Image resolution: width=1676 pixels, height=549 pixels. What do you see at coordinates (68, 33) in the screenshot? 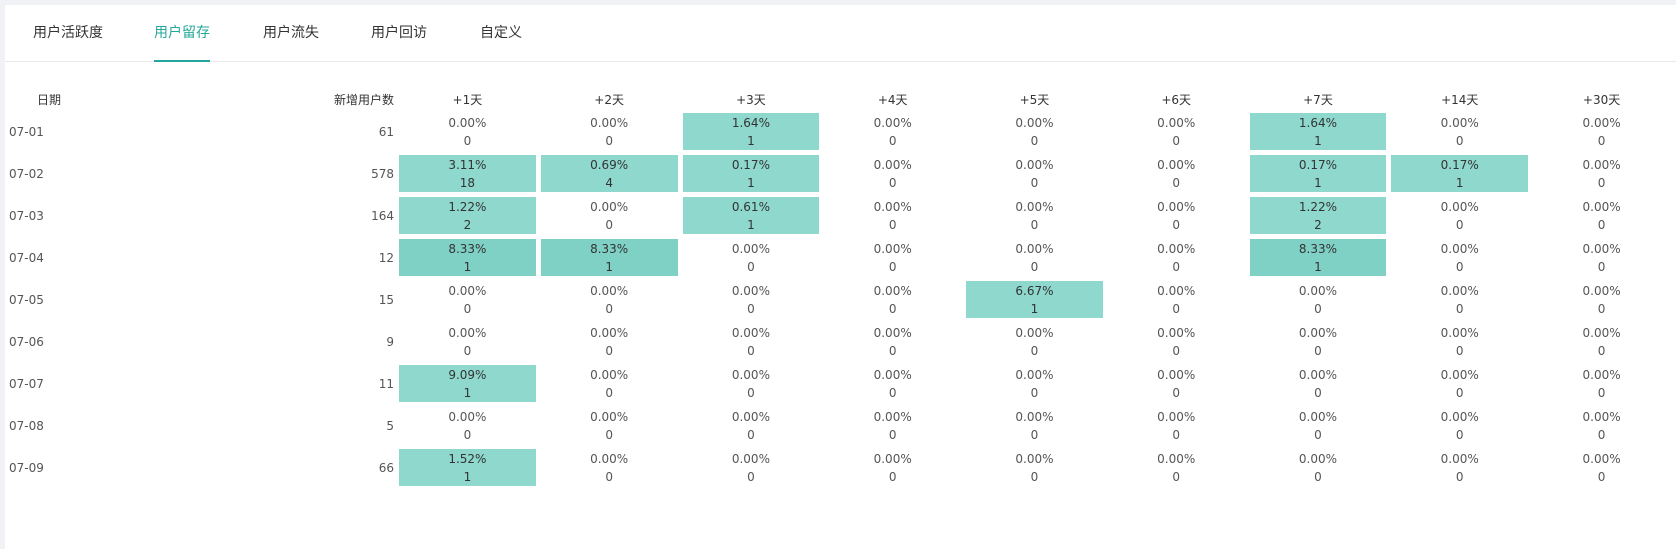
I see `tab-user-activity: 用户活跃度` at bounding box center [68, 33].